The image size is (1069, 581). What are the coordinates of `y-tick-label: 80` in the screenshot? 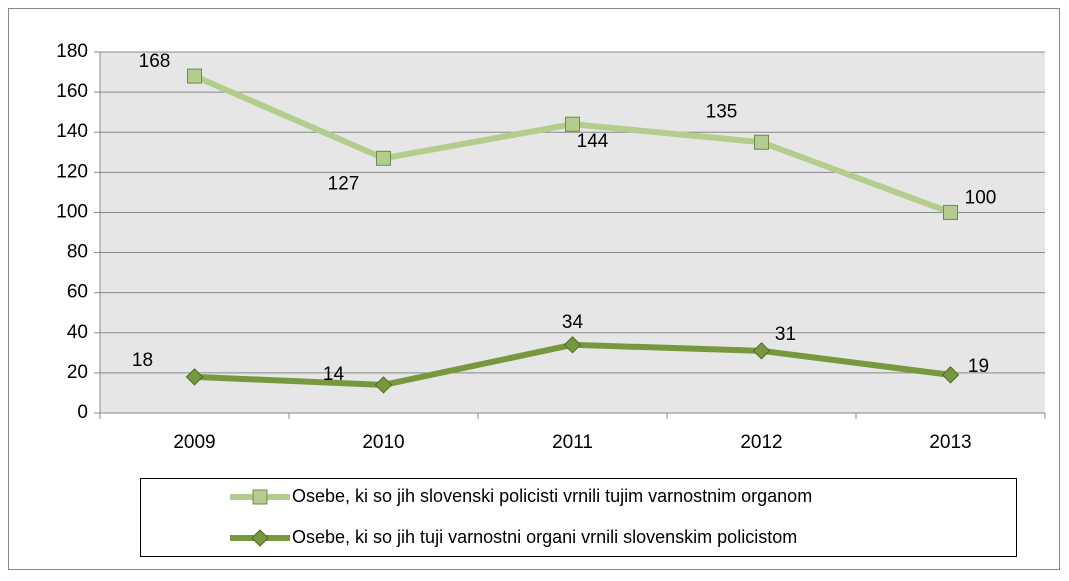 It's located at (77, 252).